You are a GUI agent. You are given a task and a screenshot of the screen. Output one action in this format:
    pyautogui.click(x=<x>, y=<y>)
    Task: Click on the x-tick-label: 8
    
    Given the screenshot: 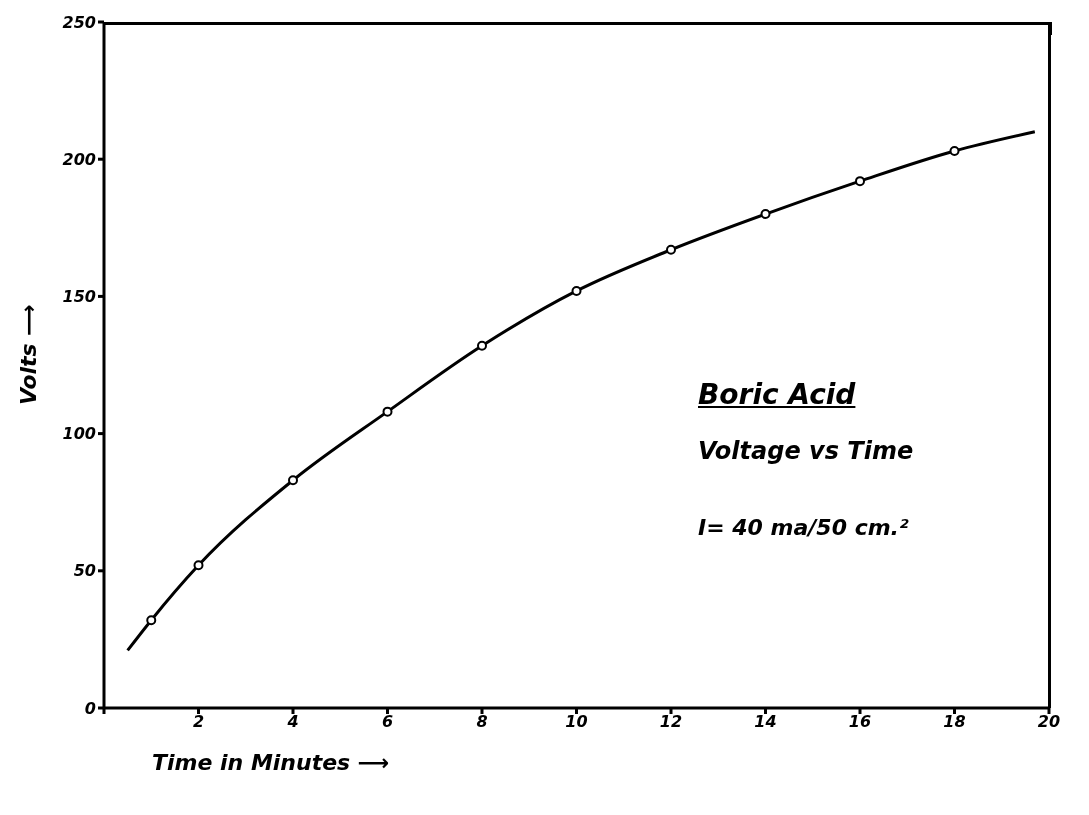 What is the action you would take?
    pyautogui.click(x=482, y=722)
    